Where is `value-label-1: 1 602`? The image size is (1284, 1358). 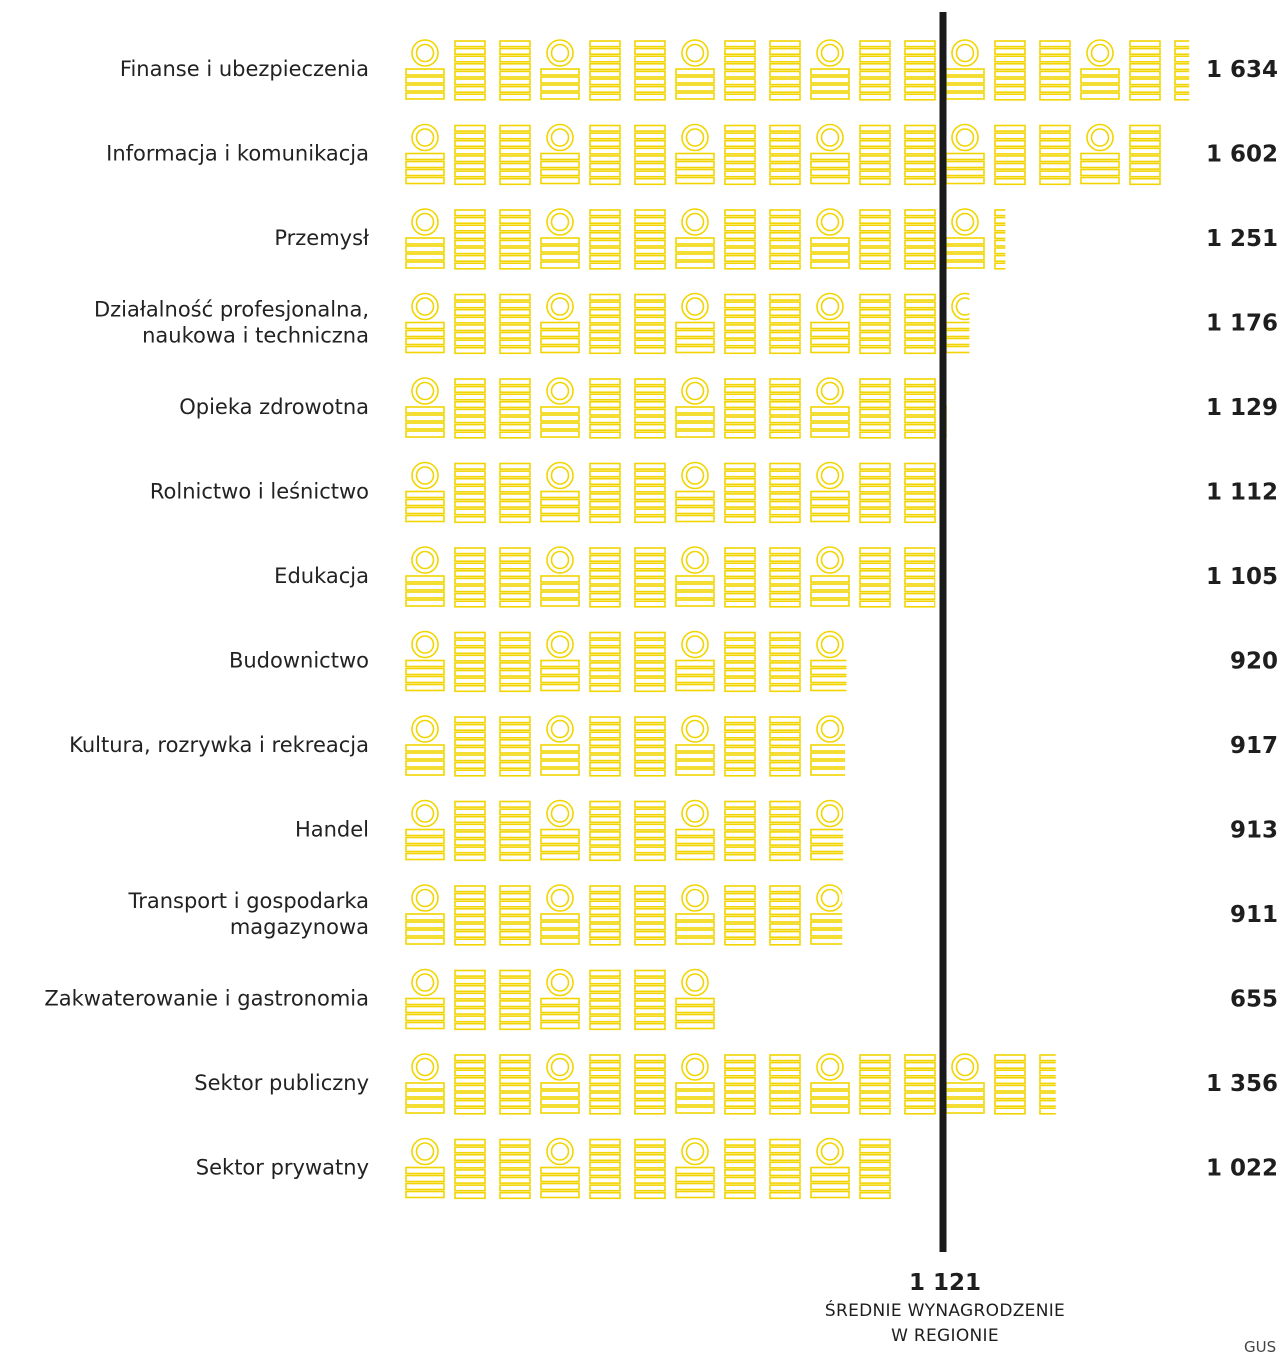
value-label-1: 1 602 is located at coordinates (1242, 155).